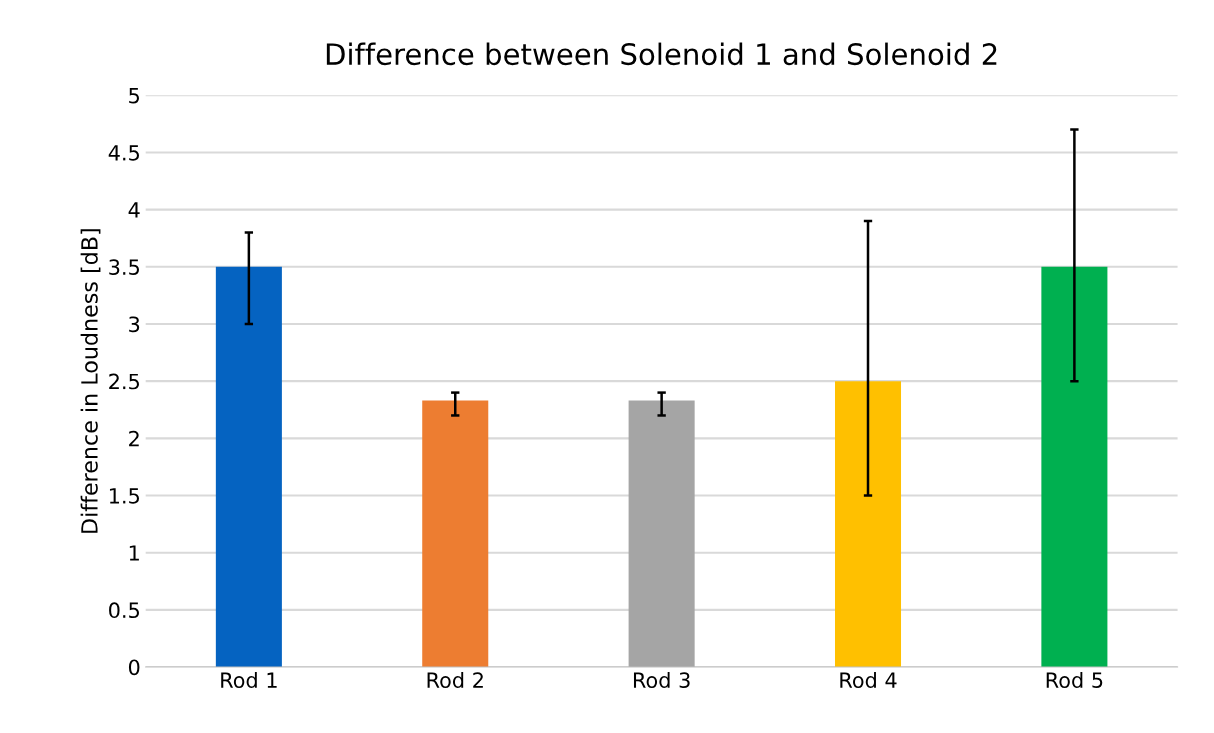 Image resolution: width=1214 pixels, height=733 pixels. Describe the element at coordinates (868, 680) in the screenshot. I see `x-tick-label: Rod 4` at that location.